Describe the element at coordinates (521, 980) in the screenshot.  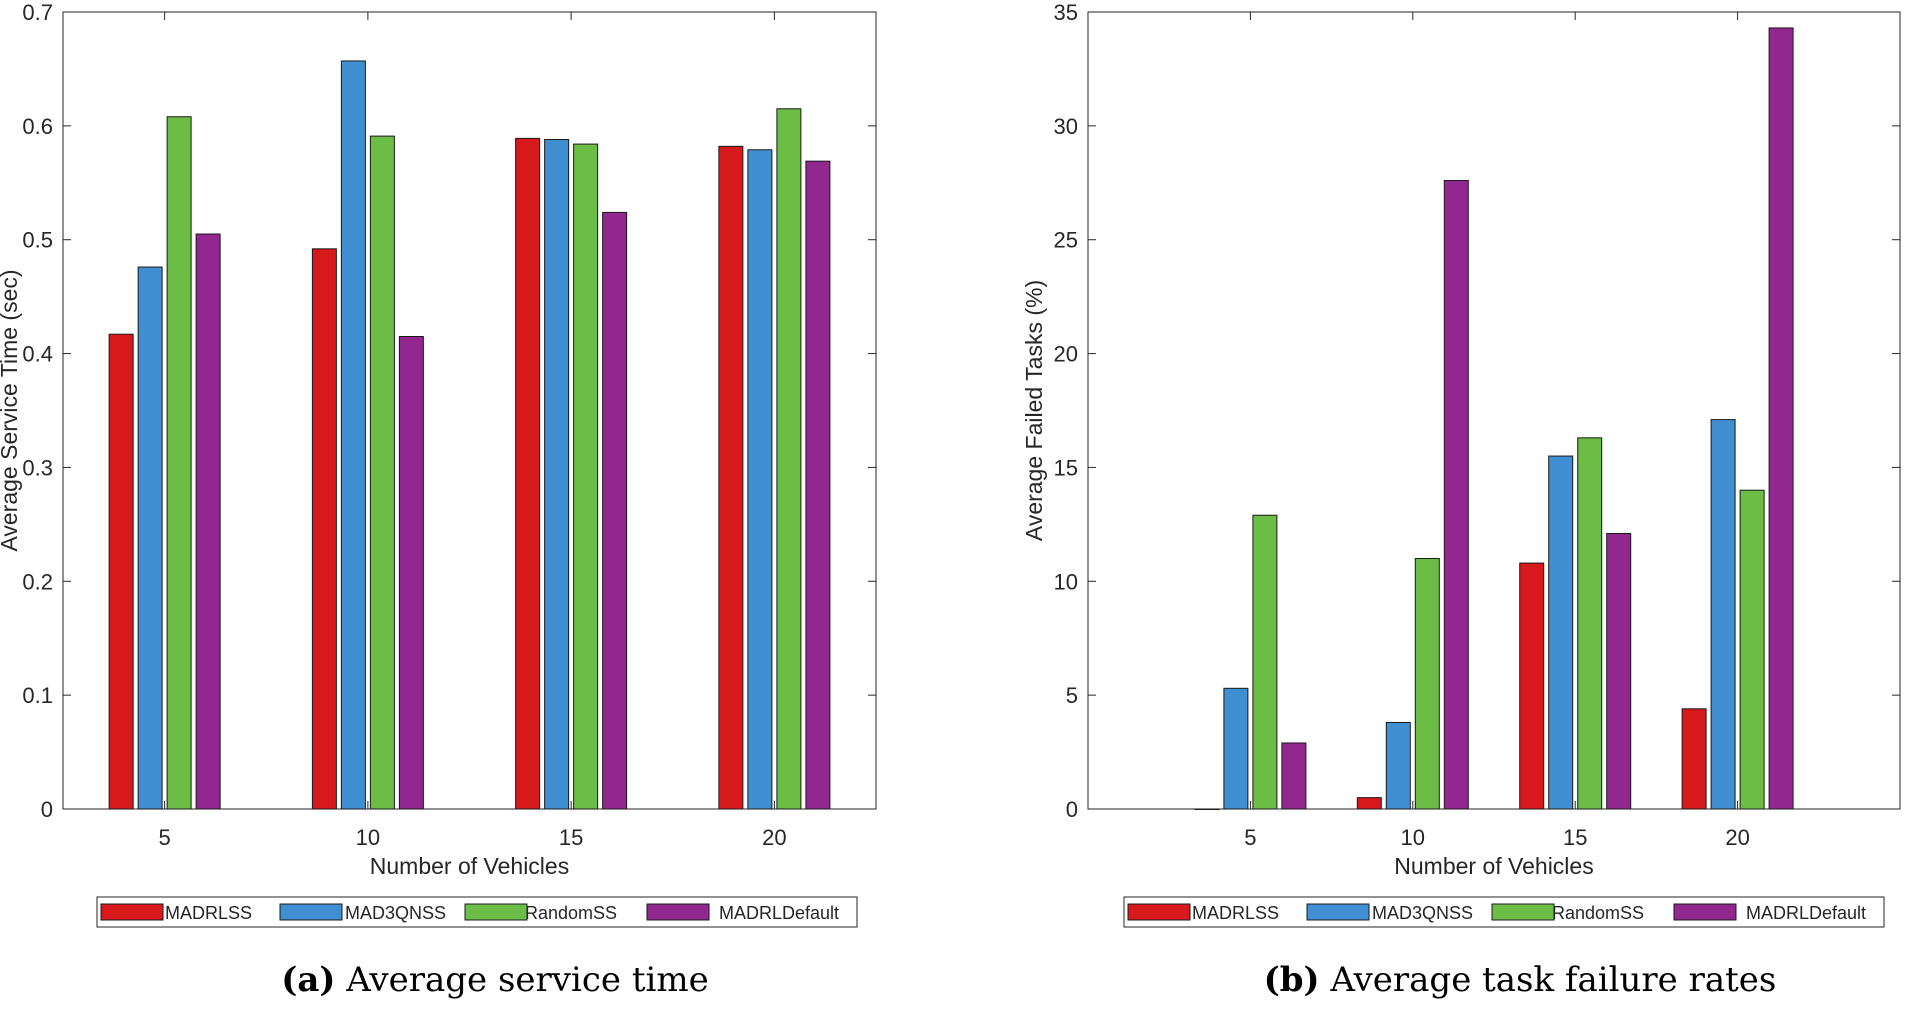
I see `caption-text: Average service time` at that location.